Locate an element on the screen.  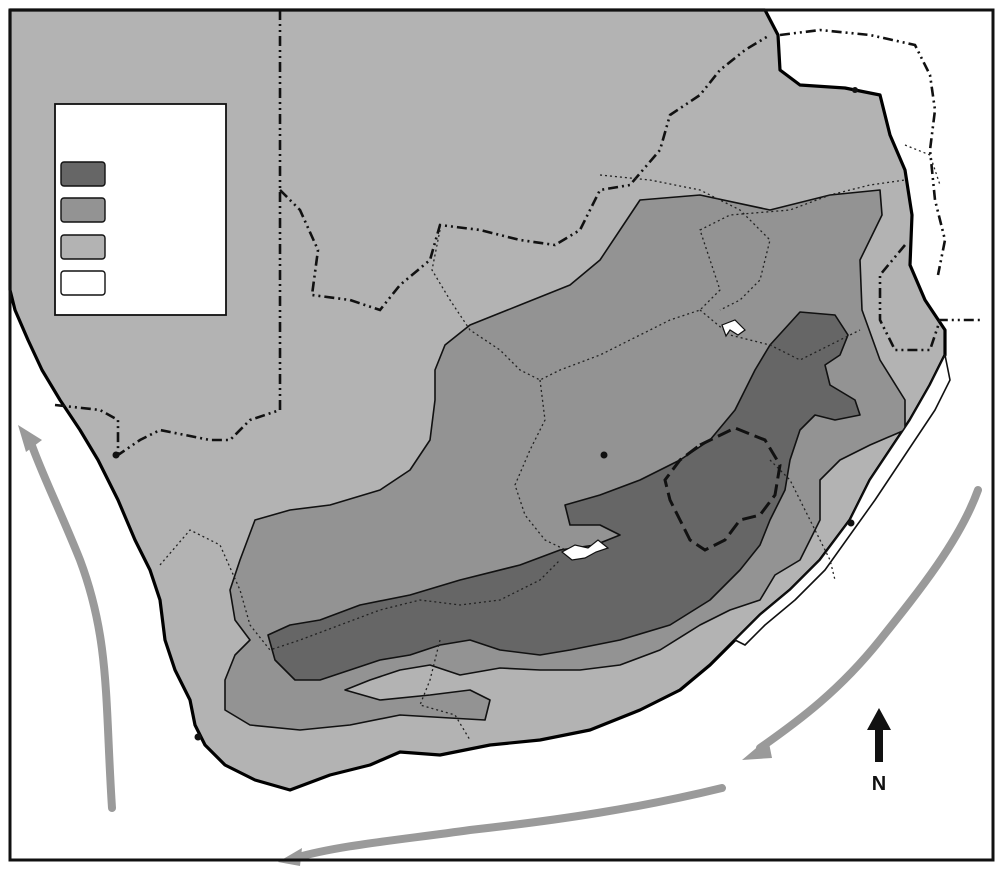
legend-swatch-high is located at coordinates (83, 174).